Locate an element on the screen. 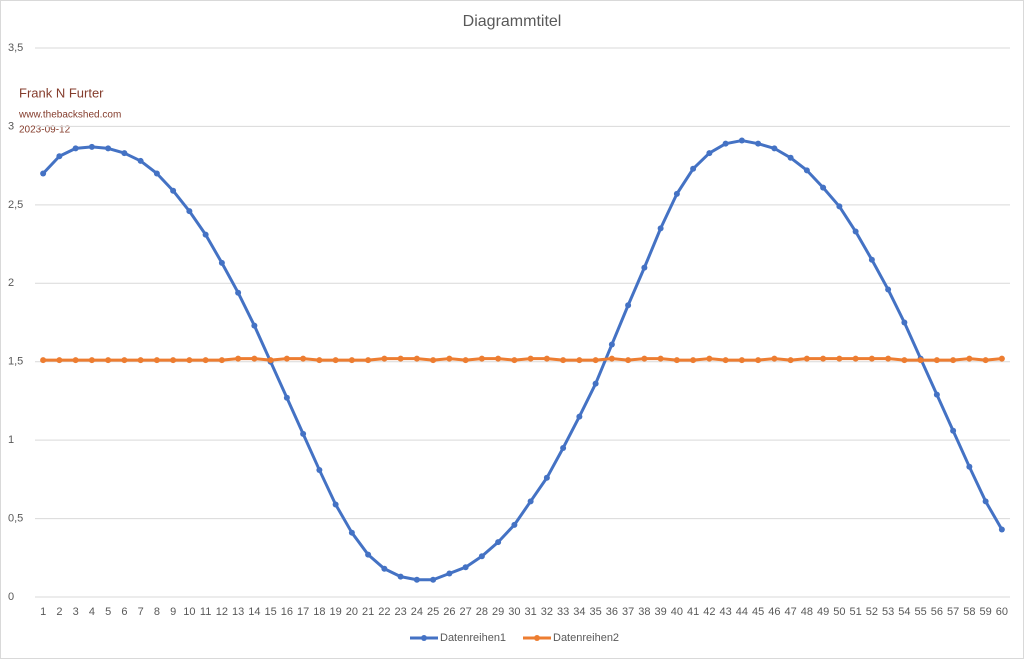 This screenshot has height=659, width=1024. x-tick-label: 30 is located at coordinates (514, 612).